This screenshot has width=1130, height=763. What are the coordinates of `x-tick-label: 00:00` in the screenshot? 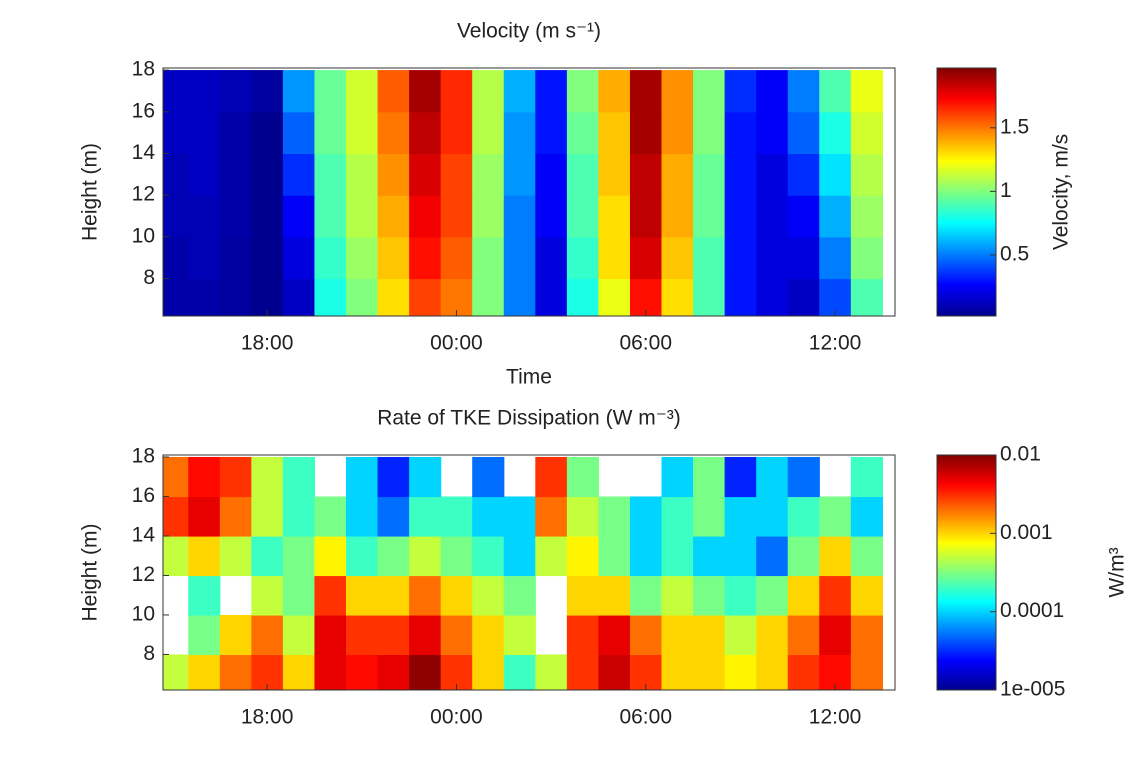 It's located at (456, 717).